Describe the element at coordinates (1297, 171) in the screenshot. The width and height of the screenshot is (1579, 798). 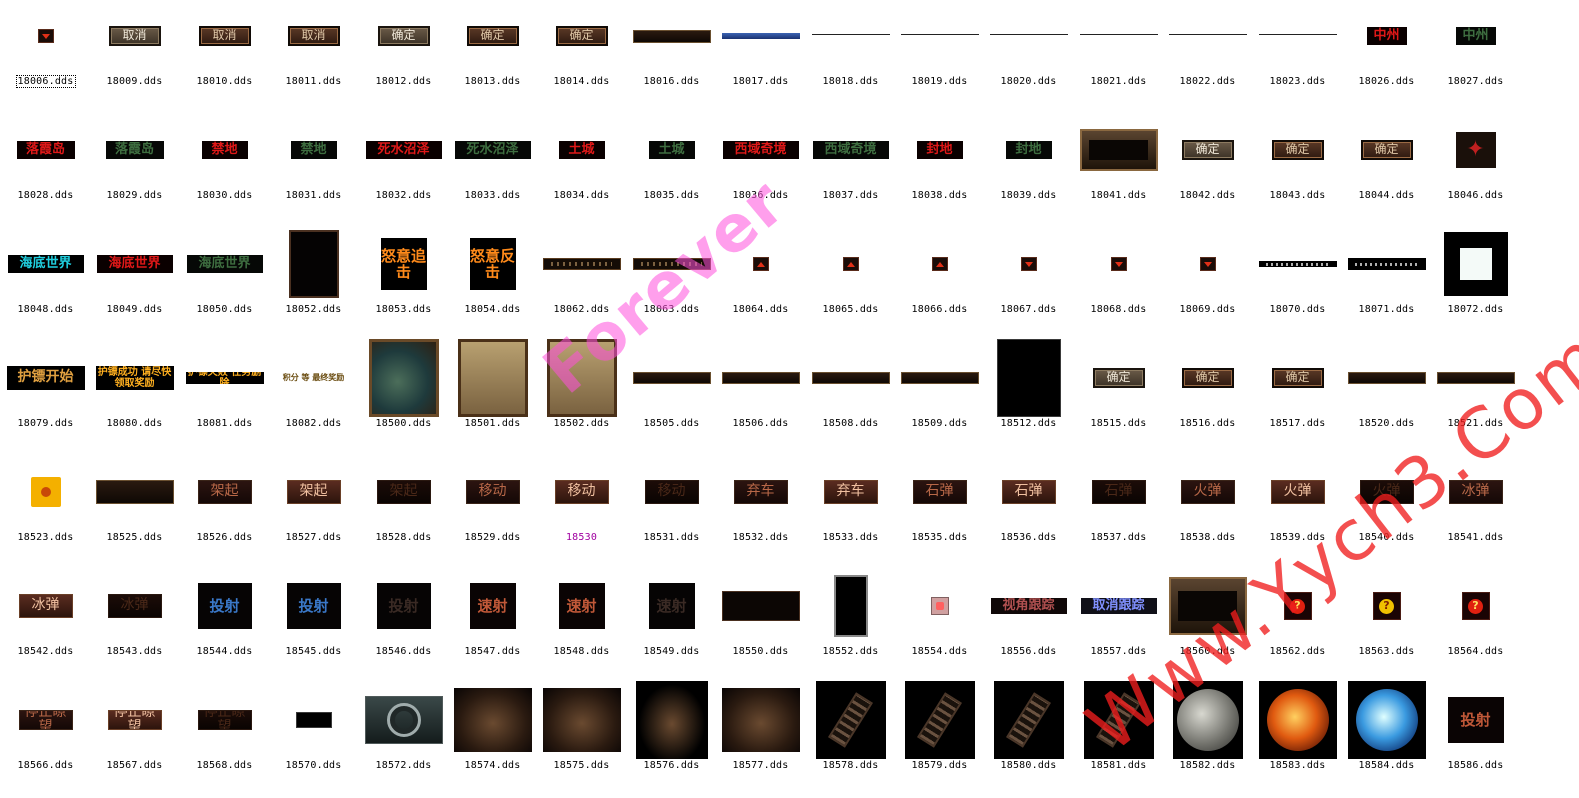
I see `file-item: 确定 18043.dds` at that location.